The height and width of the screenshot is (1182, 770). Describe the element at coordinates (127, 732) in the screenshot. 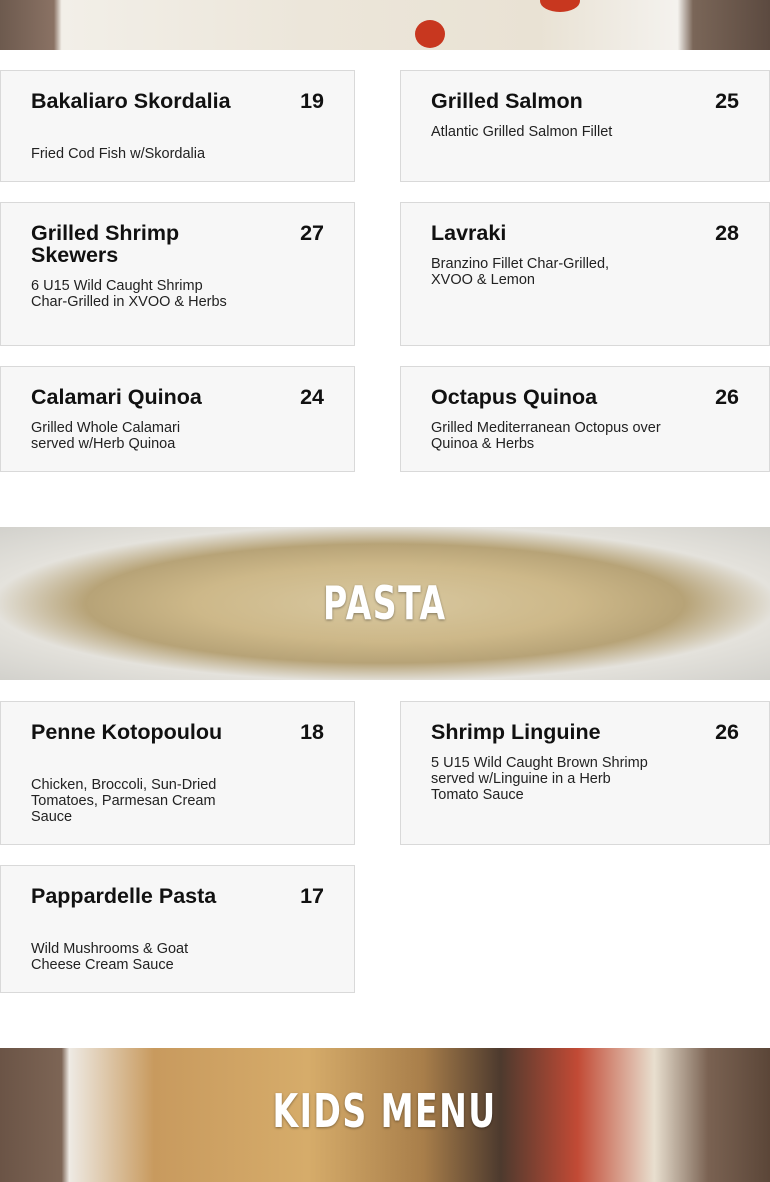

I see `item-name: Penne Kotopoulou` at that location.